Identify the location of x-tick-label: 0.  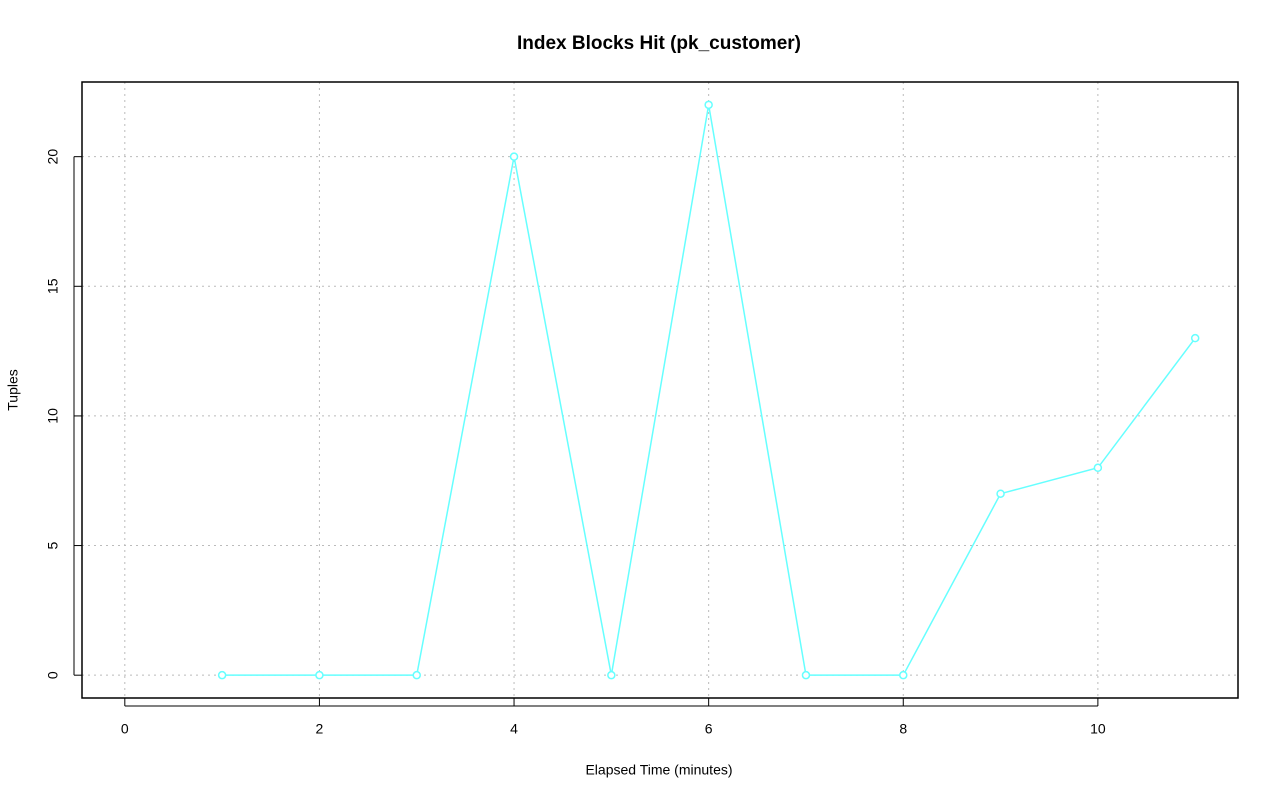
(125, 729).